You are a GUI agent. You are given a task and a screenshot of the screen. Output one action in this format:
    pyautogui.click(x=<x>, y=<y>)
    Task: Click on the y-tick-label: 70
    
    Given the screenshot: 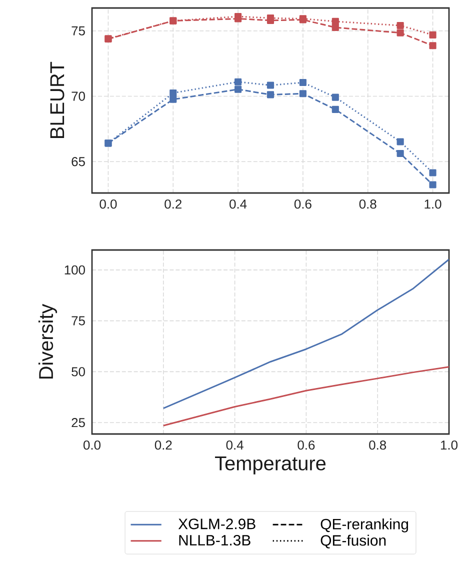 What is the action you would take?
    pyautogui.click(x=78, y=96)
    